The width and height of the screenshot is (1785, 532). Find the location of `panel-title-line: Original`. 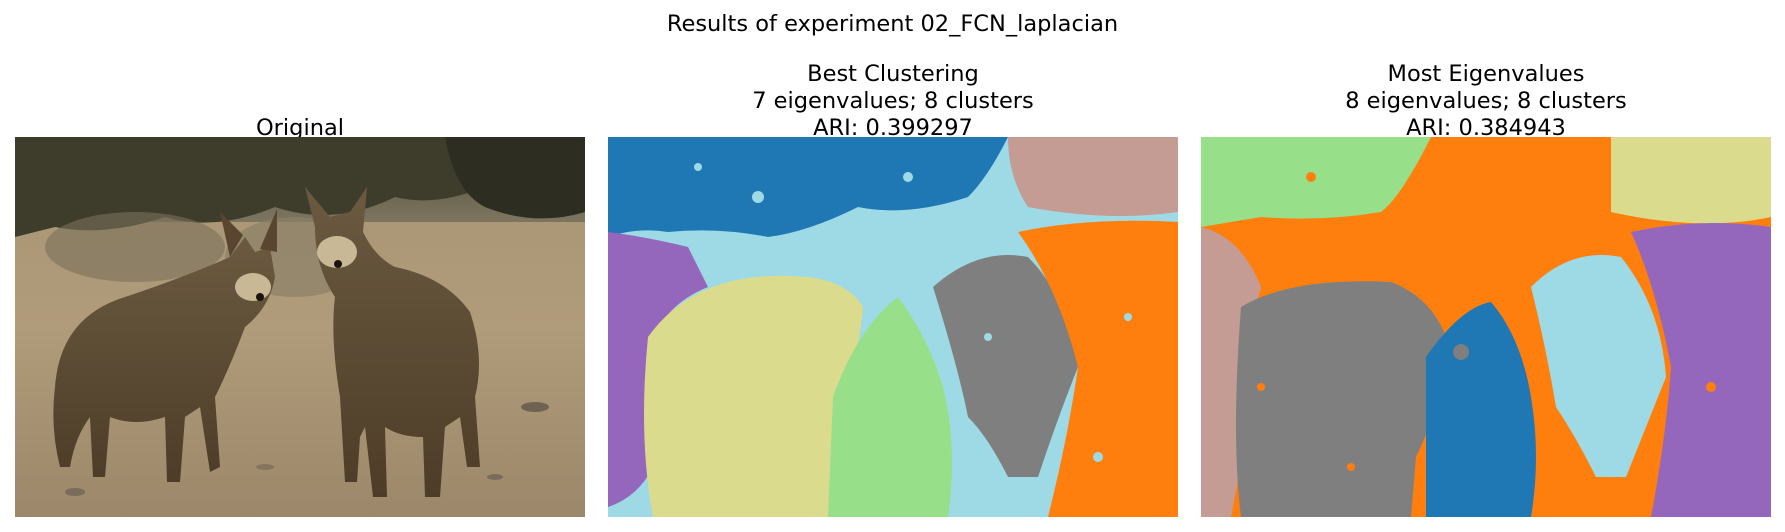

panel-title-line: Original is located at coordinates (300, 128).